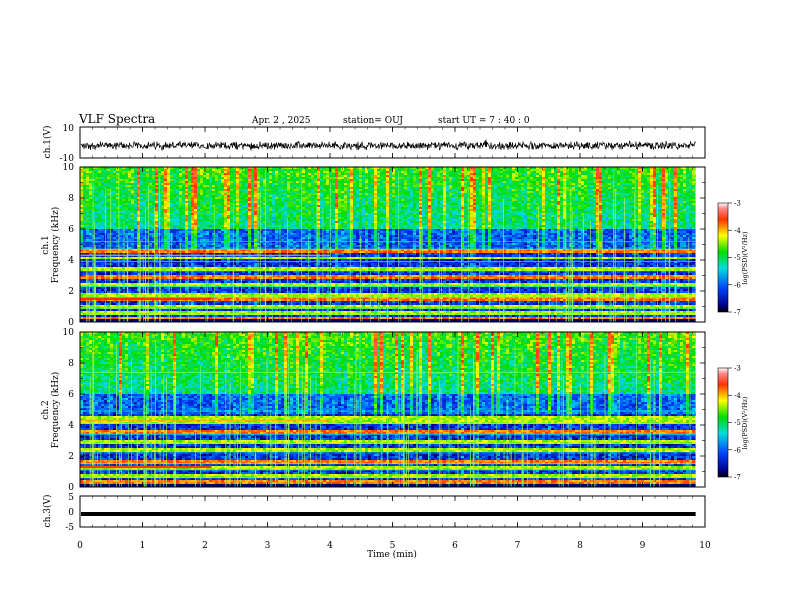 Image resolution: width=792 pixels, height=612 pixels. I want to click on ch1-colorbar-label: log(PSD)(V²/Hz), so click(745, 257).